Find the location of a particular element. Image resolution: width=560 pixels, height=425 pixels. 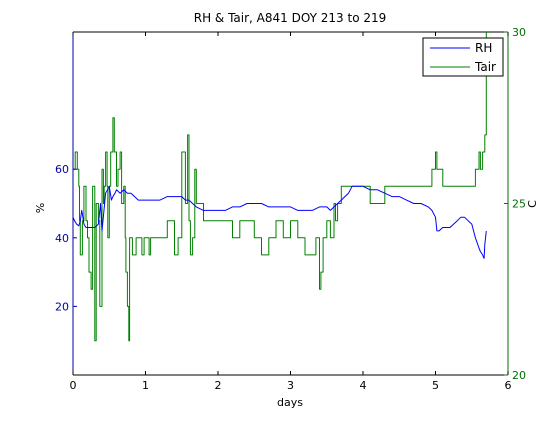

legend-box is located at coordinates (463, 57).